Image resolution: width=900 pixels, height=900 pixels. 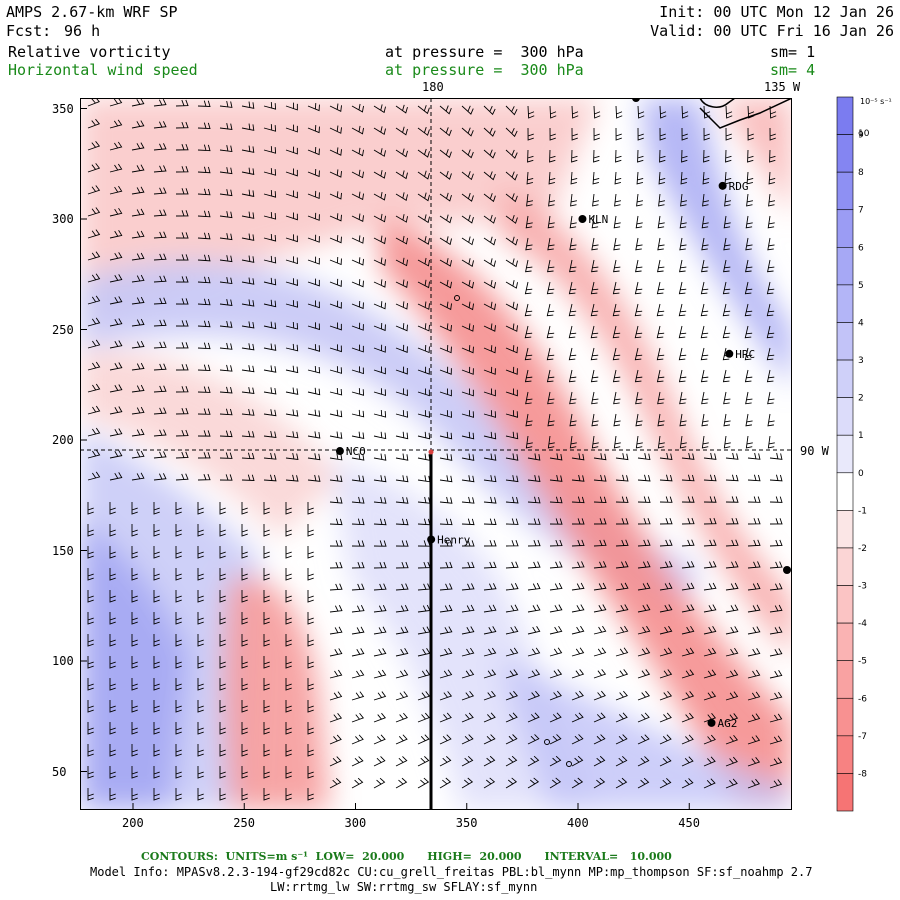 I want to click on y-tick-label: 50, so click(x=59, y=771).